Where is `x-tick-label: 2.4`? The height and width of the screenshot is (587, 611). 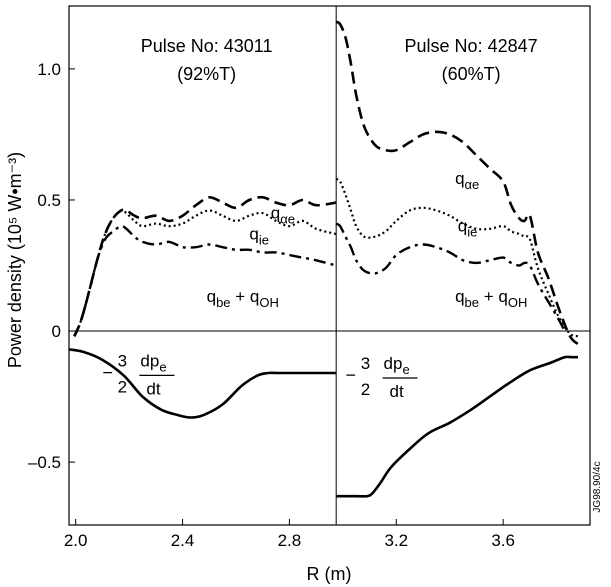 x-tick-label: 2.4 is located at coordinates (183, 540).